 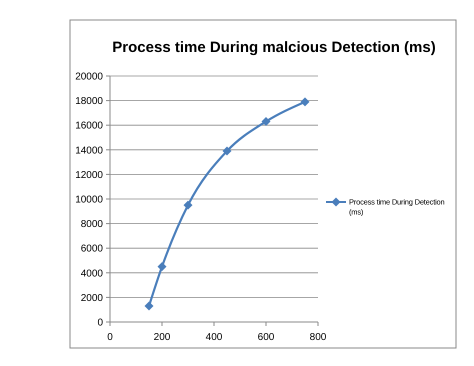 I want to click on y-tick-label: 20000, so click(x=89, y=77).